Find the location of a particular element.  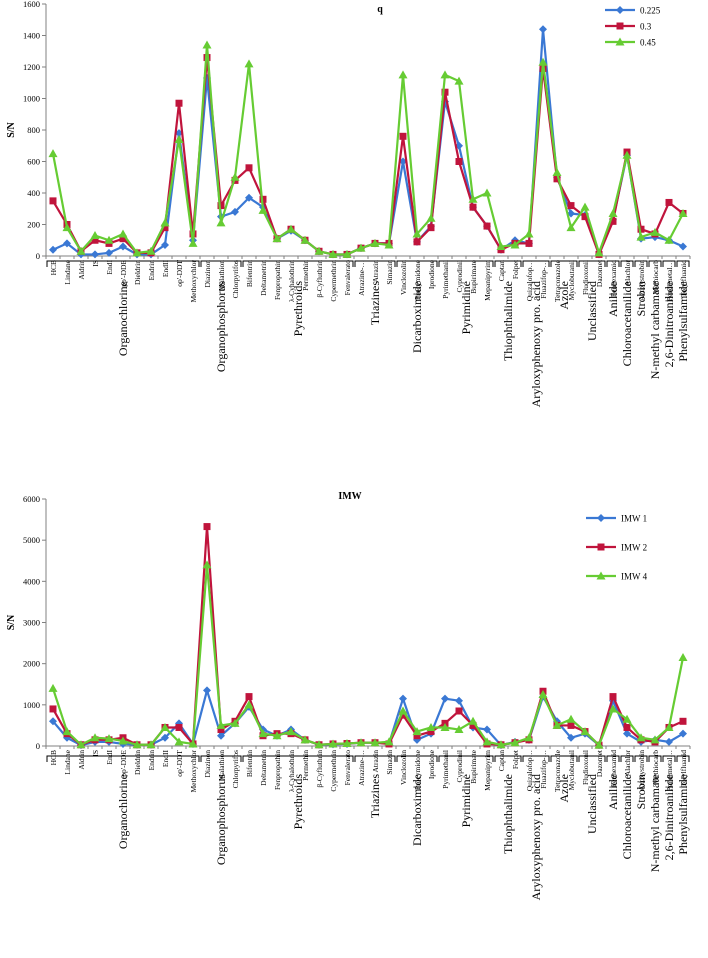

q-chart-group-label: Aryloxyphenoxy pro. acid is located at coordinates (536, 344).